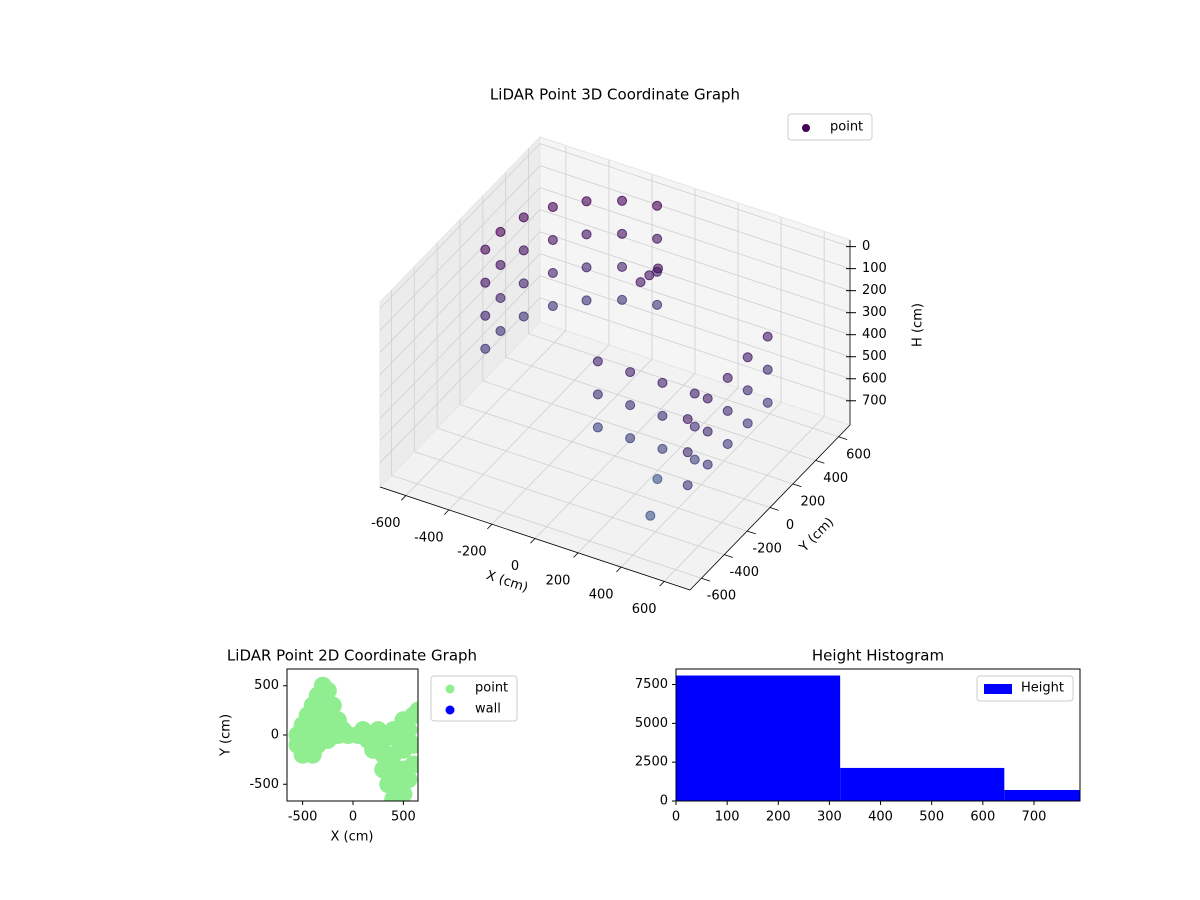 This screenshot has height=900, width=1200. I want to click on x-tick-label: 600, so click(982, 817).